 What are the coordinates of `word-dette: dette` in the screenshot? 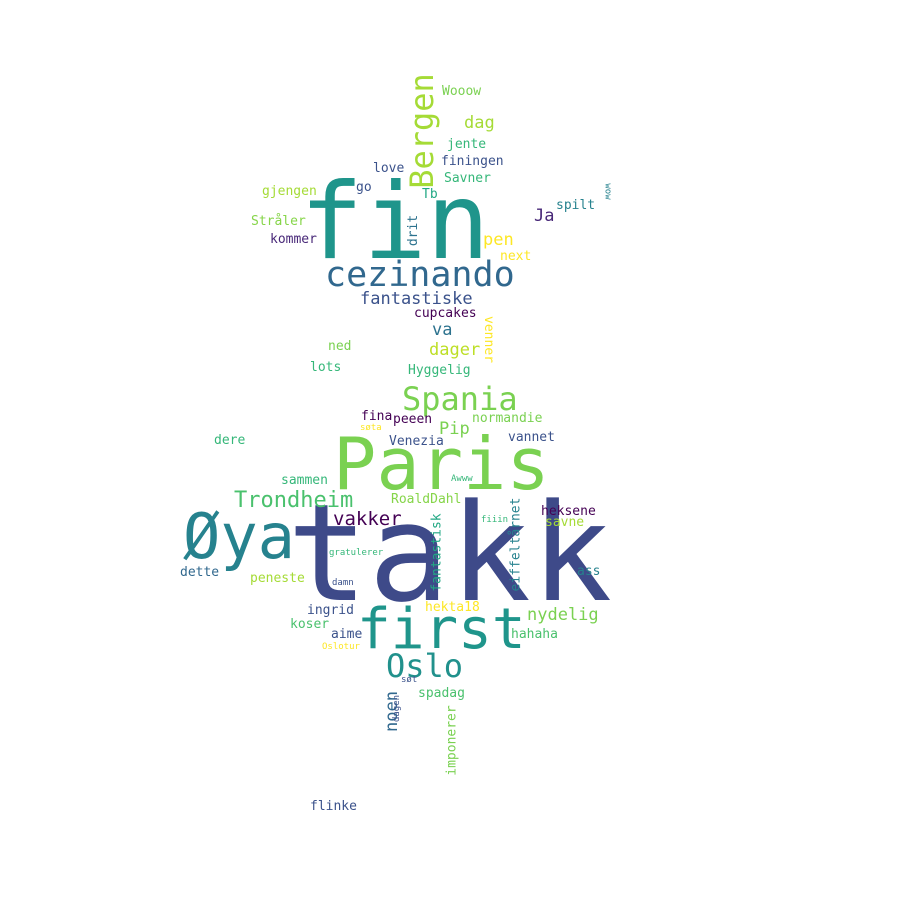 It's located at (200, 572).